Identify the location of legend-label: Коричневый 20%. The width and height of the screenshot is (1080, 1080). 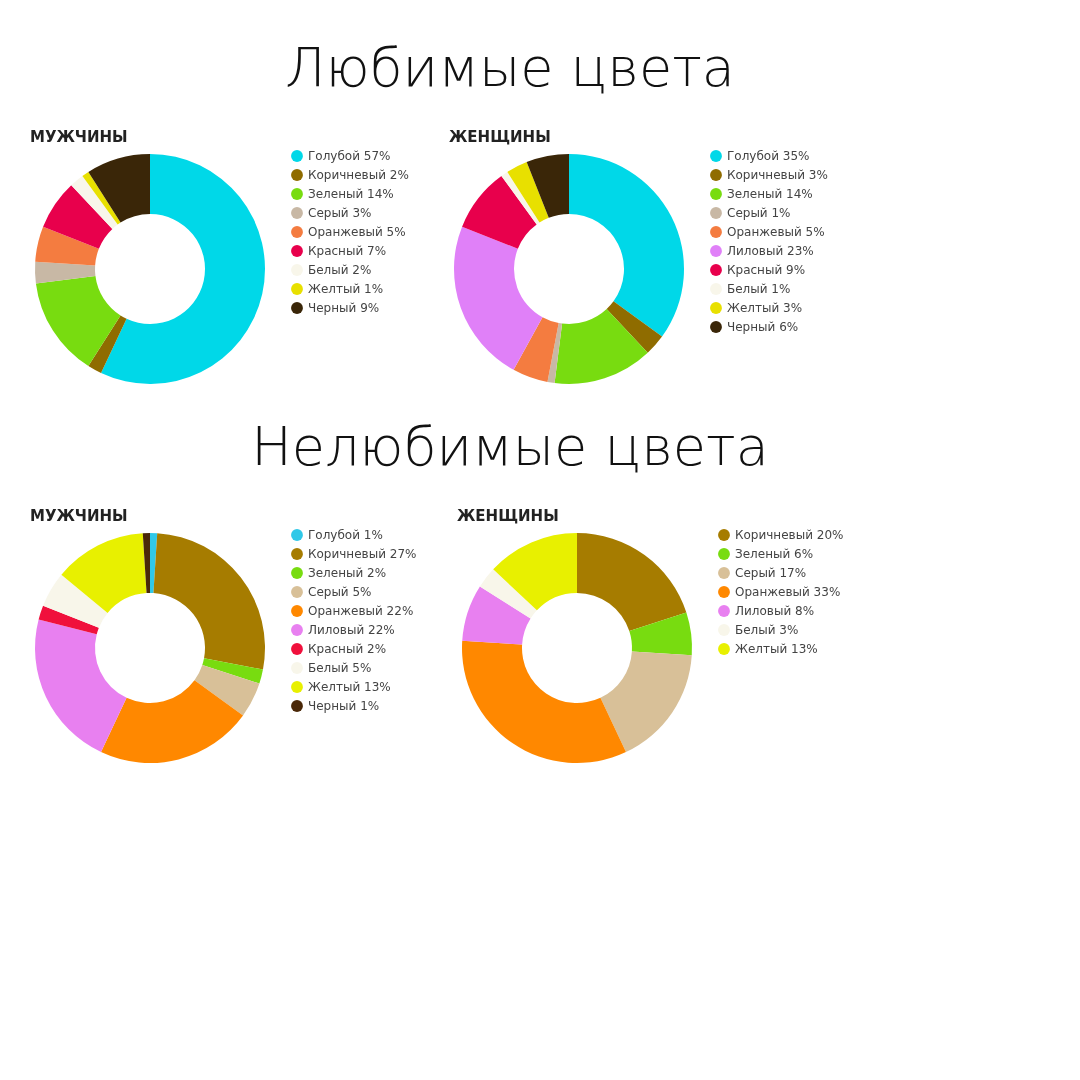
(789, 535).